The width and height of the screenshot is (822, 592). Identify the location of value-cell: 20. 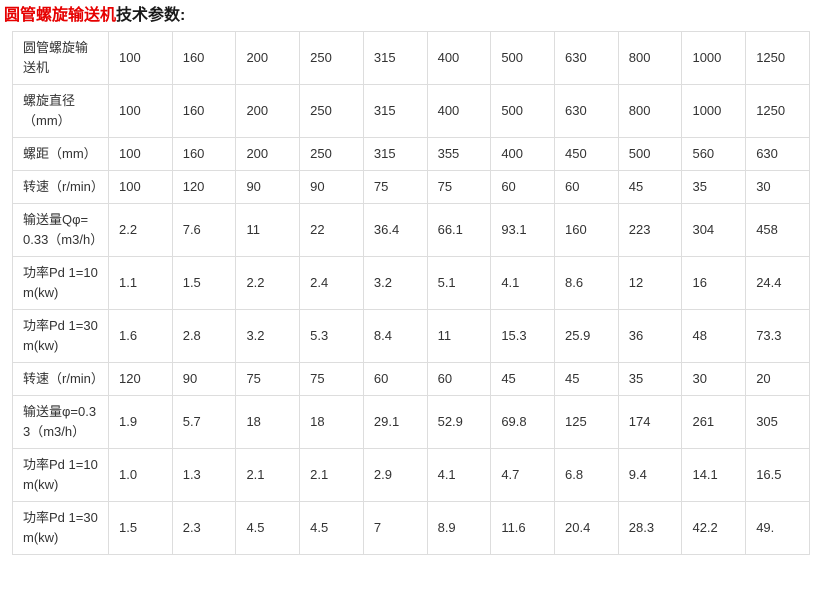
(777, 379).